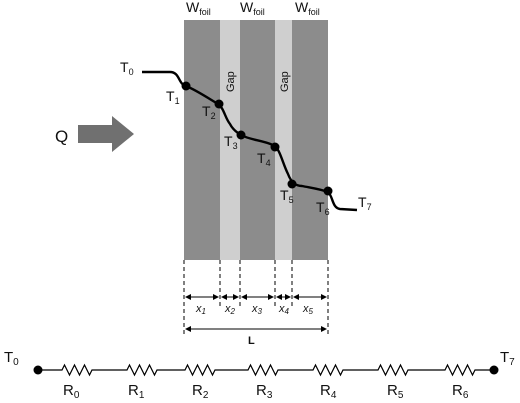  What do you see at coordinates (328, 391) in the screenshot?
I see `resistor-label-r4: R4` at bounding box center [328, 391].